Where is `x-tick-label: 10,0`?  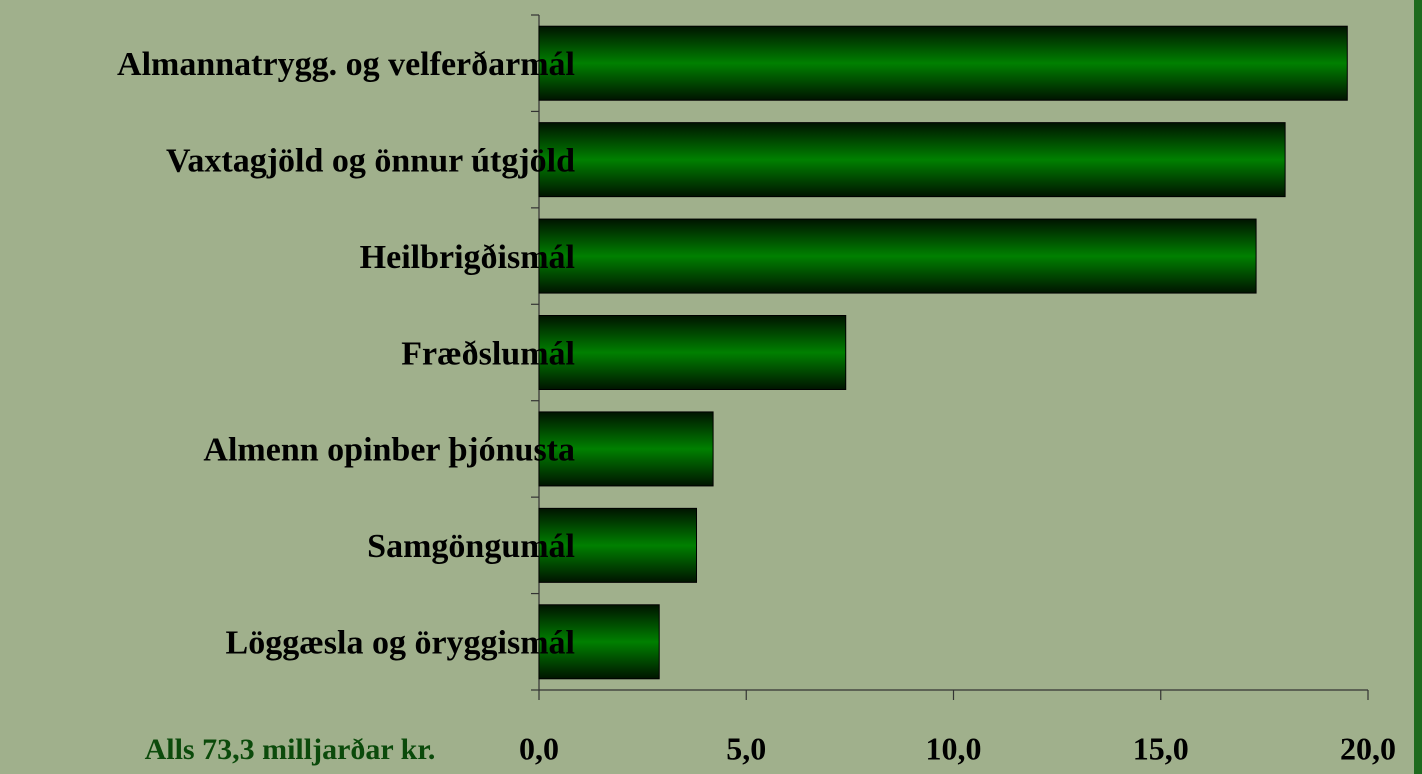 x-tick-label: 10,0 is located at coordinates (954, 748).